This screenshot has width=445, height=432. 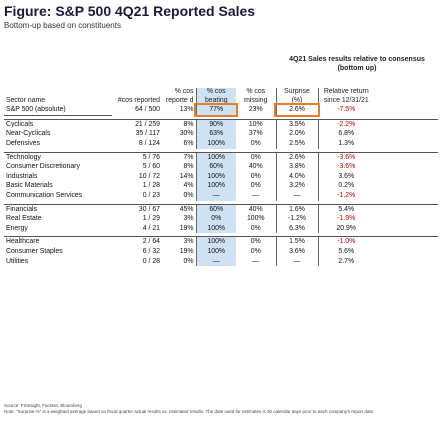 What do you see at coordinates (345, 143) in the screenshot?
I see `cell-ret: 1.3%` at bounding box center [345, 143].